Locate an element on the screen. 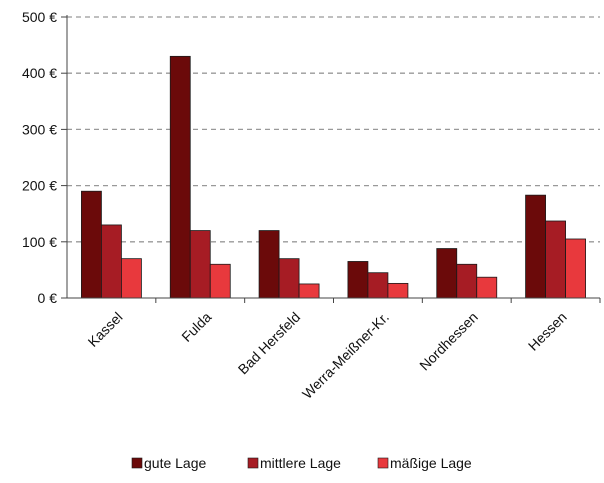 Image resolution: width=604 pixels, height=483 pixels. bar-gute-lage-nordhessen is located at coordinates (447, 273).